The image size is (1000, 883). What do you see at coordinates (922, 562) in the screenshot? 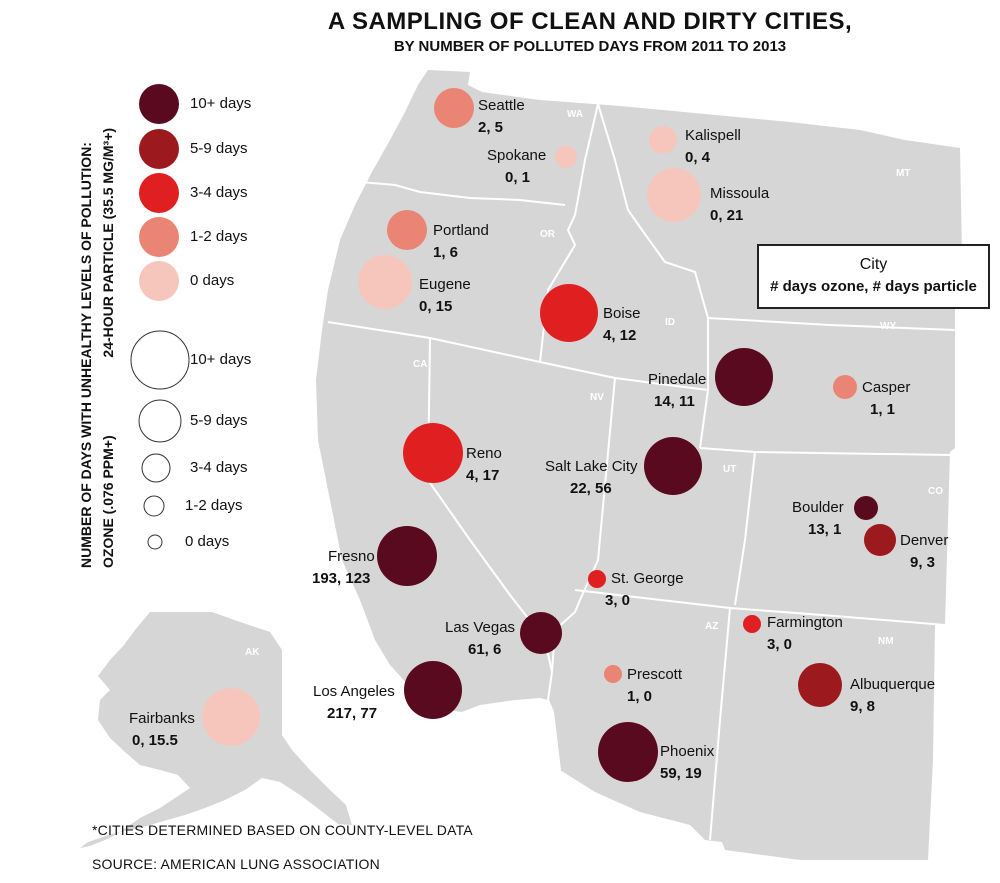
I see `city-values: 9, 3` at bounding box center [922, 562].